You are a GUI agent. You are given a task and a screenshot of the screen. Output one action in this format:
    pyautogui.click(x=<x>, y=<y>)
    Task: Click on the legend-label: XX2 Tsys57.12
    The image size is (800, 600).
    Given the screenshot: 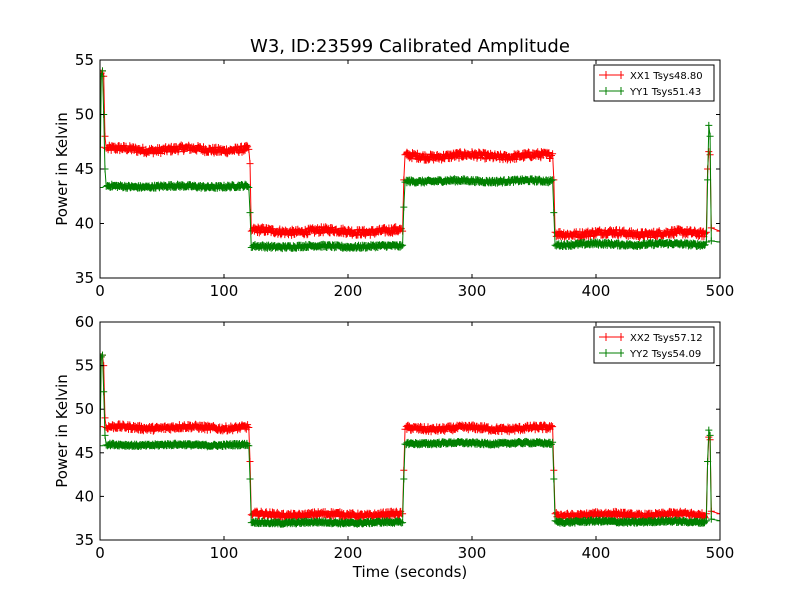 What is the action you would take?
    pyautogui.click(x=666, y=338)
    